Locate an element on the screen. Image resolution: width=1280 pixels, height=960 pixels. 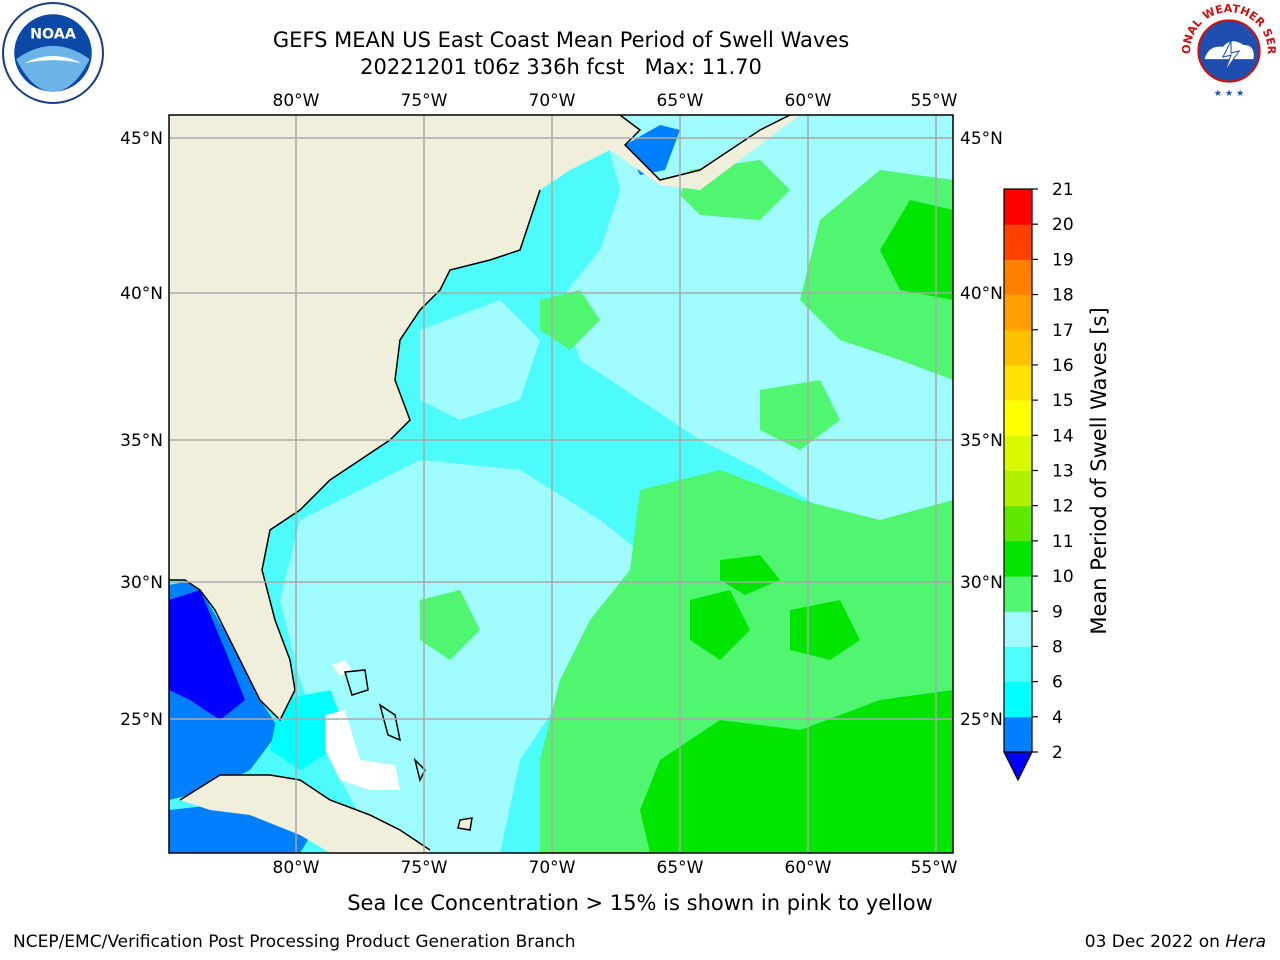
colorbar-tick-label: 21 is located at coordinates (1063, 190).